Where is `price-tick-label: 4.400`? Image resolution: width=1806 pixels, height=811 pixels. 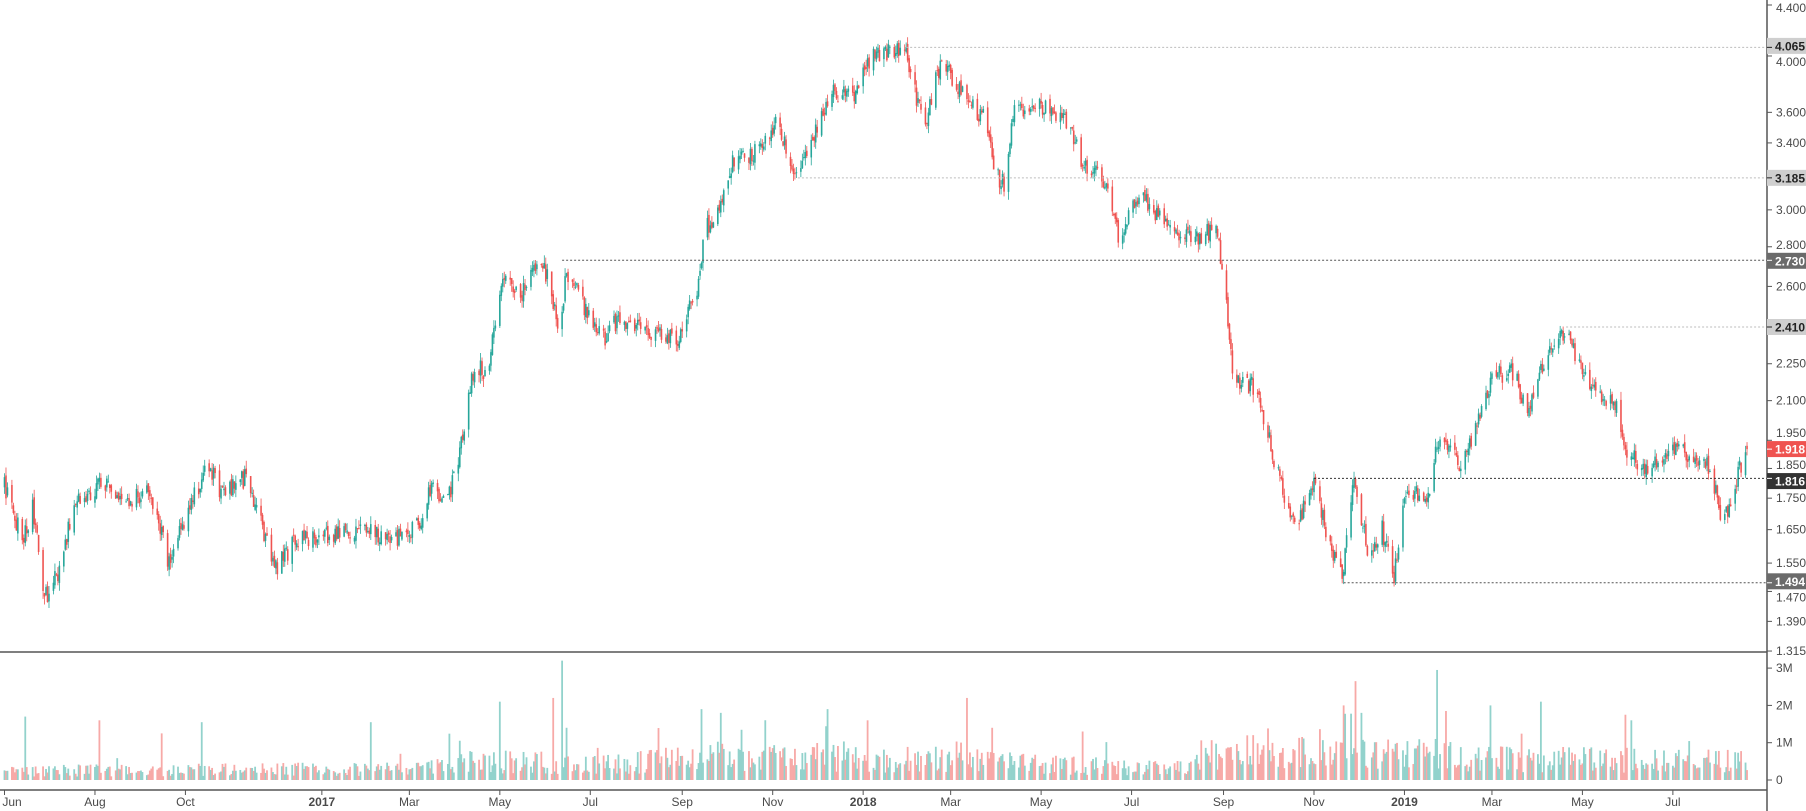
price-tick-label: 4.400 is located at coordinates (1791, 8).